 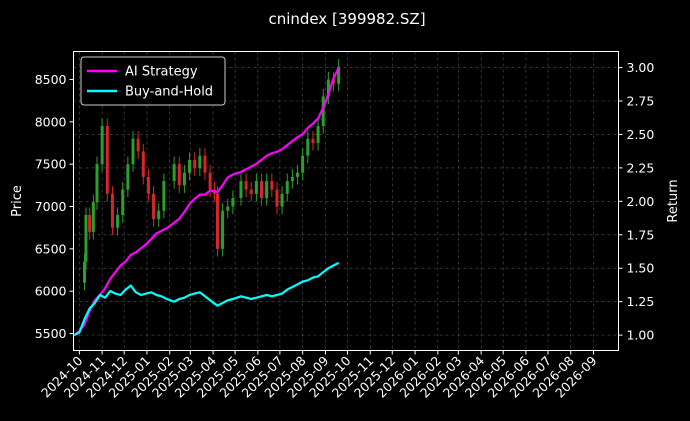 I want to click on chart-title: cnindex [399982.SZ], so click(x=346, y=19).